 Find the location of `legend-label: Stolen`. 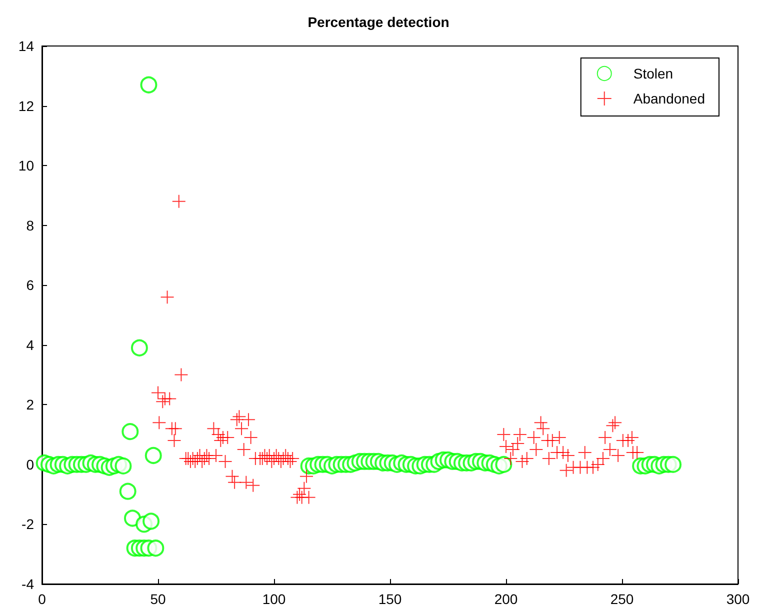

legend-label: Stolen is located at coordinates (653, 74).